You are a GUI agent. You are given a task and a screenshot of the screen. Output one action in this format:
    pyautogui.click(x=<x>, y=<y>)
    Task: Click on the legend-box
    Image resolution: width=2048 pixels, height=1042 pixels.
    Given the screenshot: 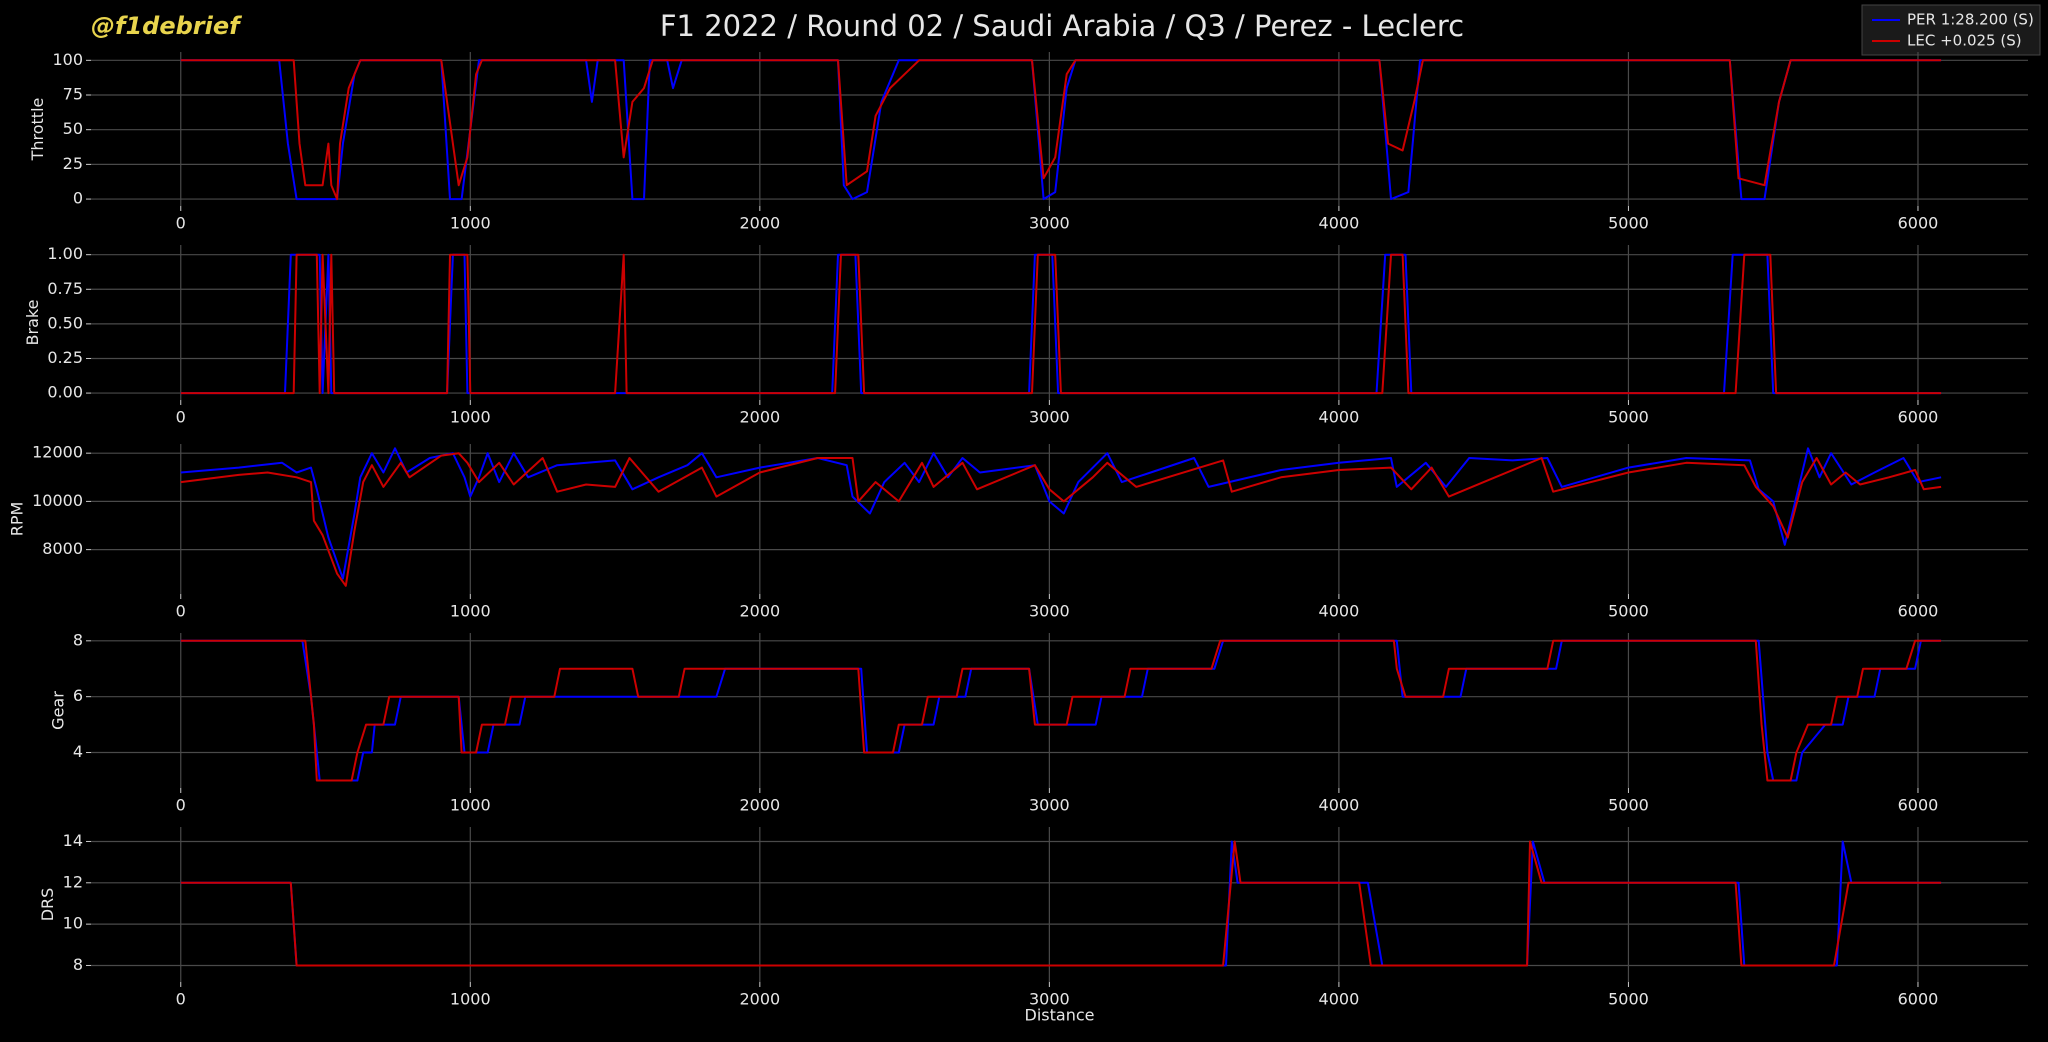 What is the action you would take?
    pyautogui.click(x=1951, y=30)
    